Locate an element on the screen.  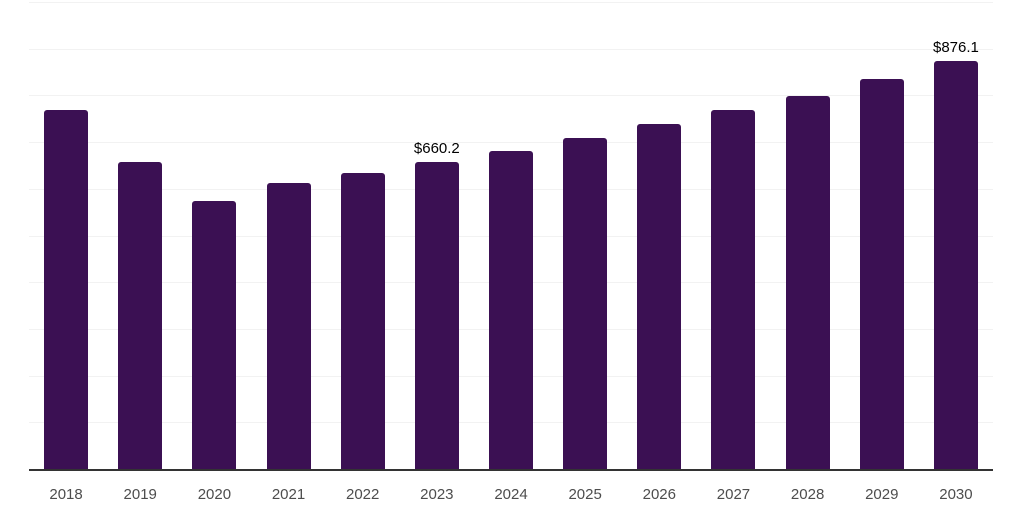
bar-2019 is located at coordinates (140, 316).